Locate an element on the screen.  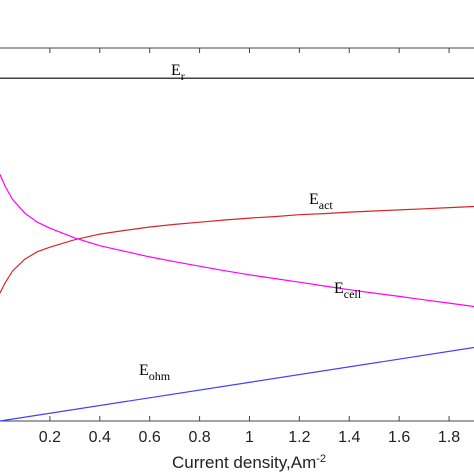
x-tick-label: 1.4 is located at coordinates (349, 437).